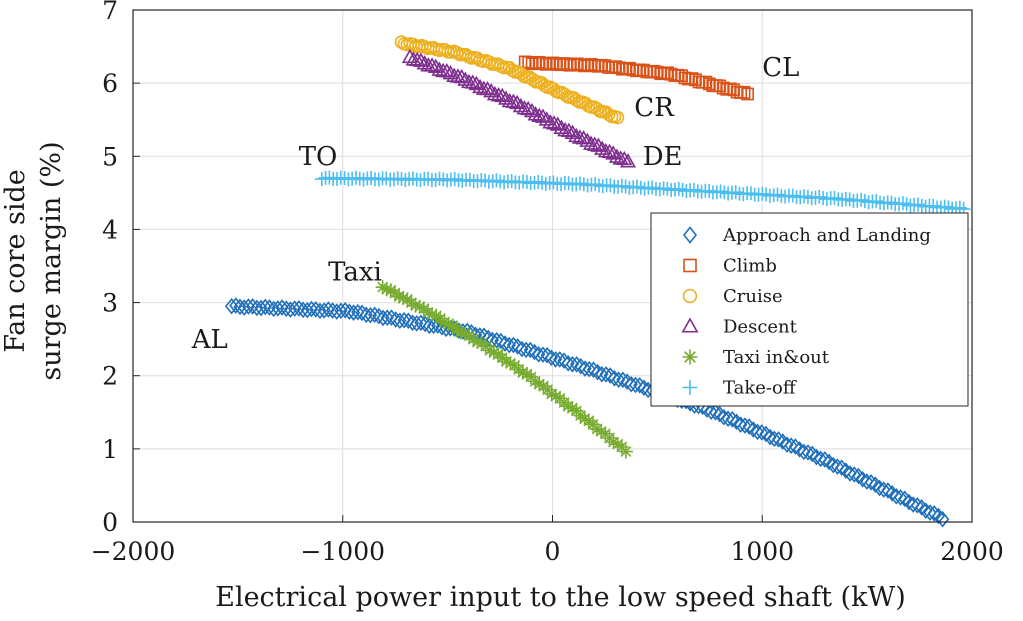  Describe the element at coordinates (110, 229) in the screenshot. I see `y-tick-label: 4` at that location.